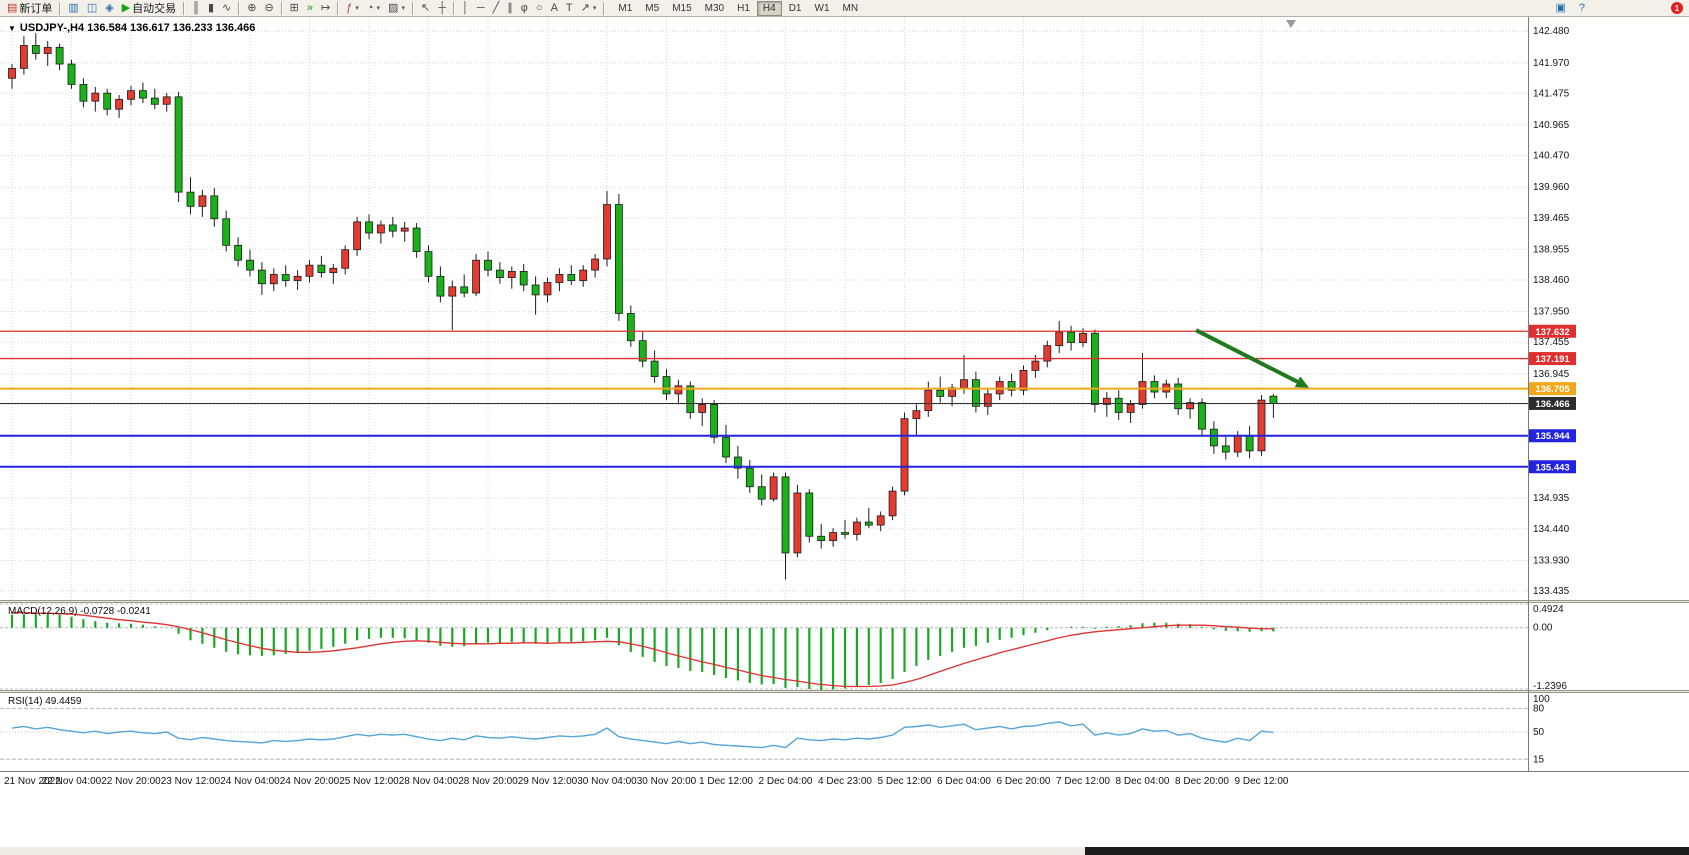 This screenshot has width=1689, height=855. I want to click on vertical-line-icon-glyph: │, so click(465, 7).